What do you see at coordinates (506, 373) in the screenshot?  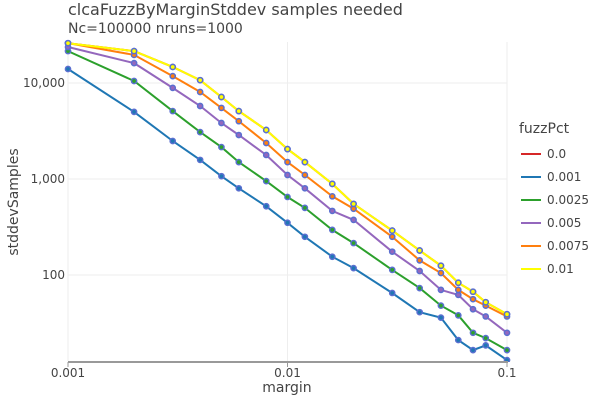 I see `x-tick-label: 0.1` at bounding box center [506, 373].